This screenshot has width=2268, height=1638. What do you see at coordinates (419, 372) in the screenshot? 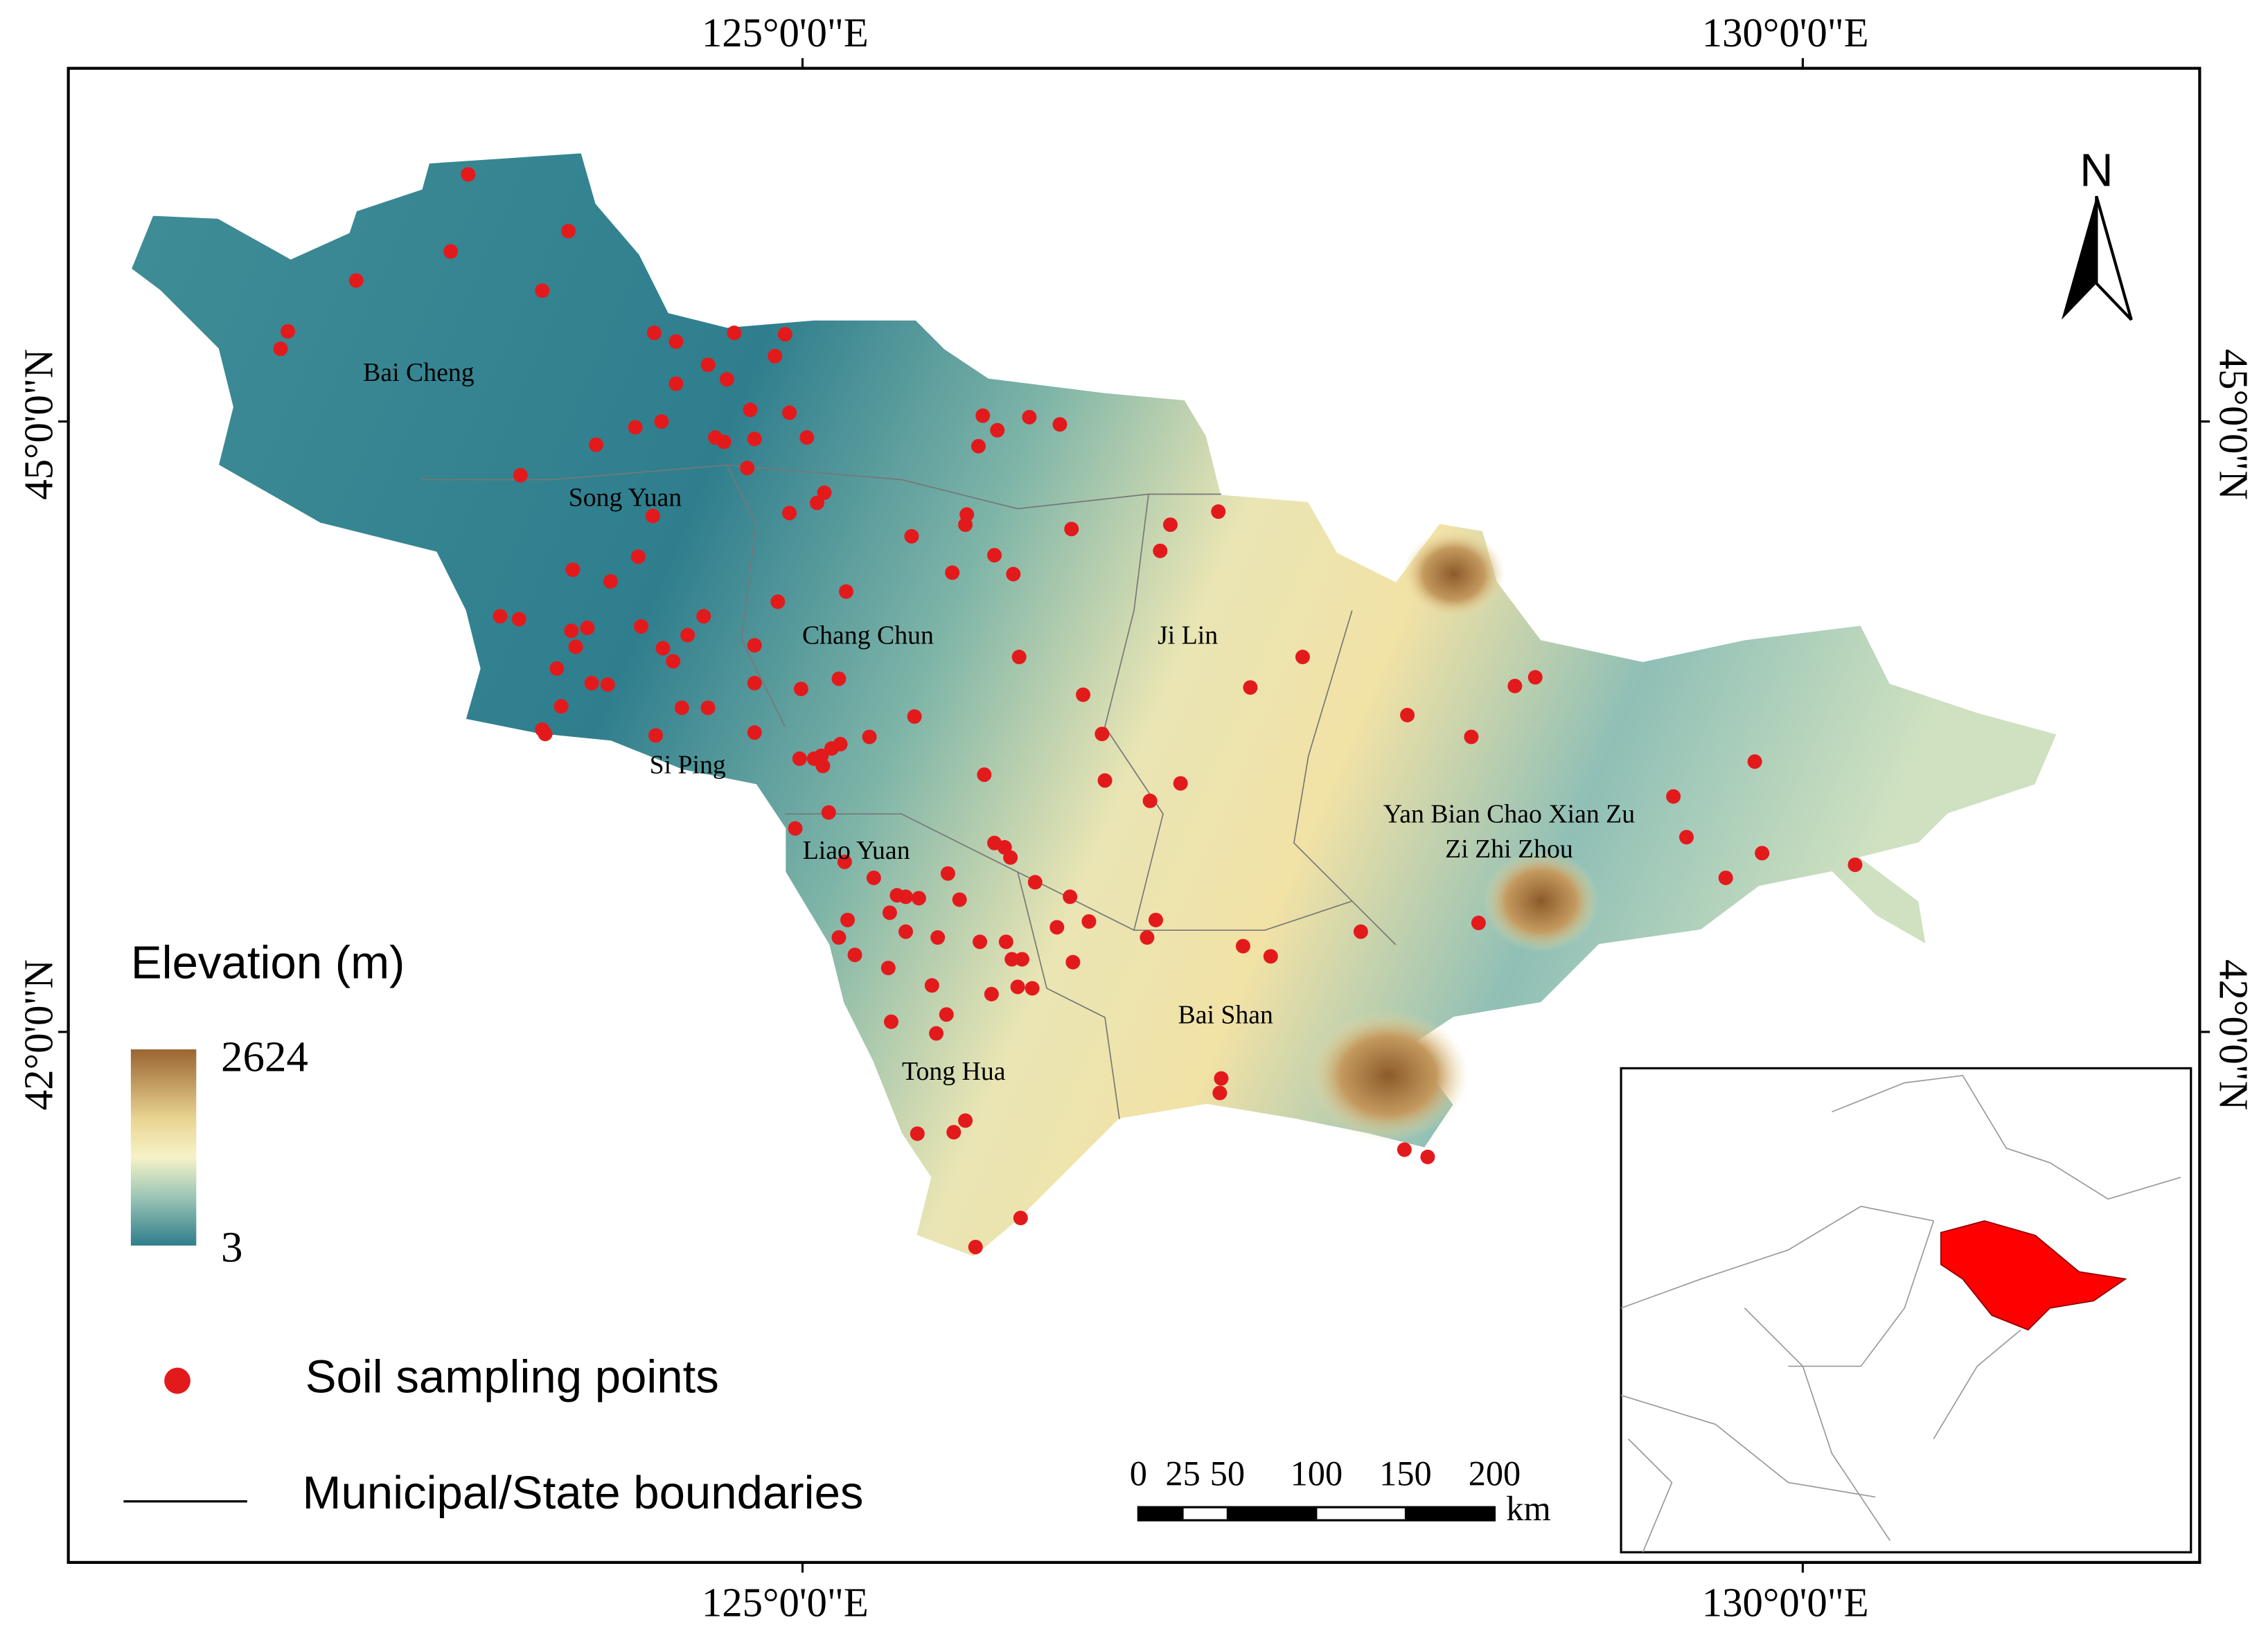
I see `region-label: Bai Cheng` at bounding box center [419, 372].